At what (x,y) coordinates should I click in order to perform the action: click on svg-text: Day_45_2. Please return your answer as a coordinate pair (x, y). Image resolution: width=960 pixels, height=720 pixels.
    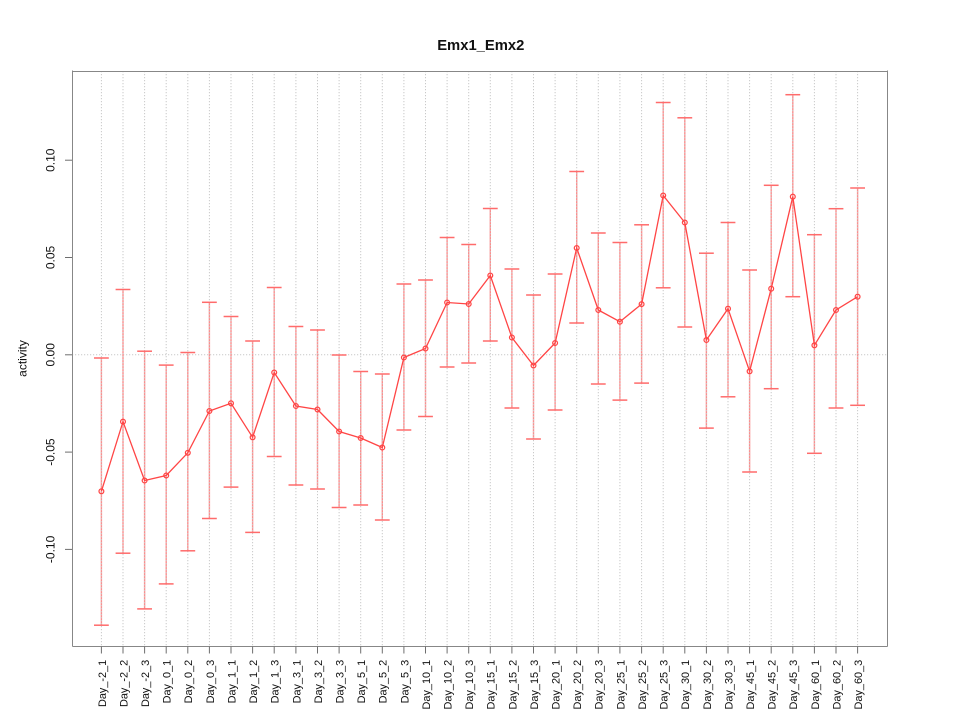
    Looking at the image, I should click on (773, 685).